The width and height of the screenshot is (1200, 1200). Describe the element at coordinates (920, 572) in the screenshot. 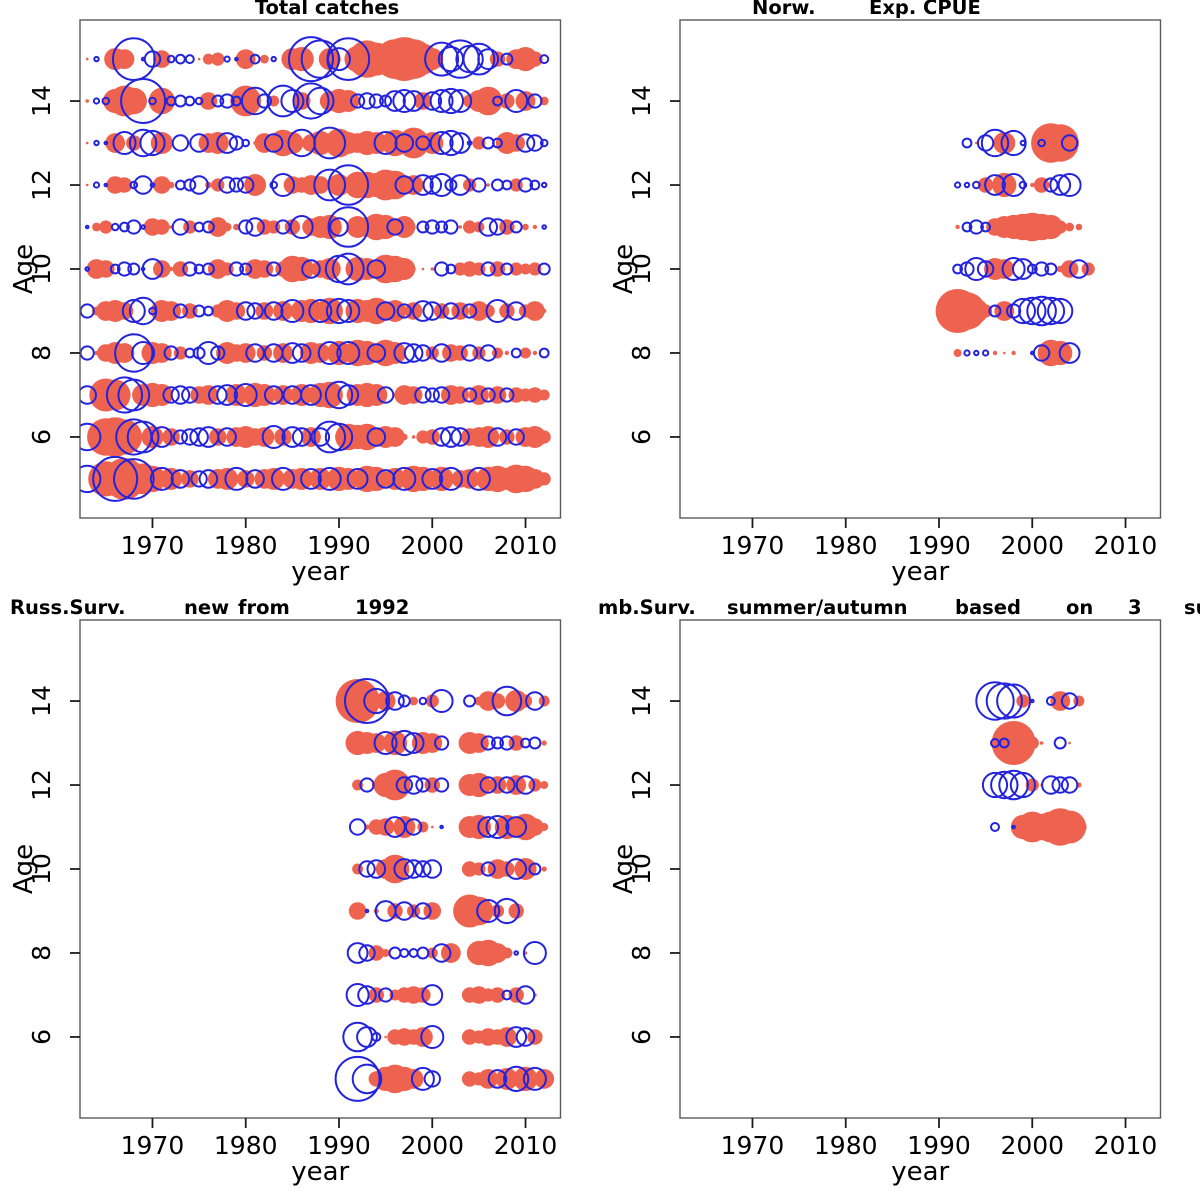

I see `x-axis-label: year` at that location.